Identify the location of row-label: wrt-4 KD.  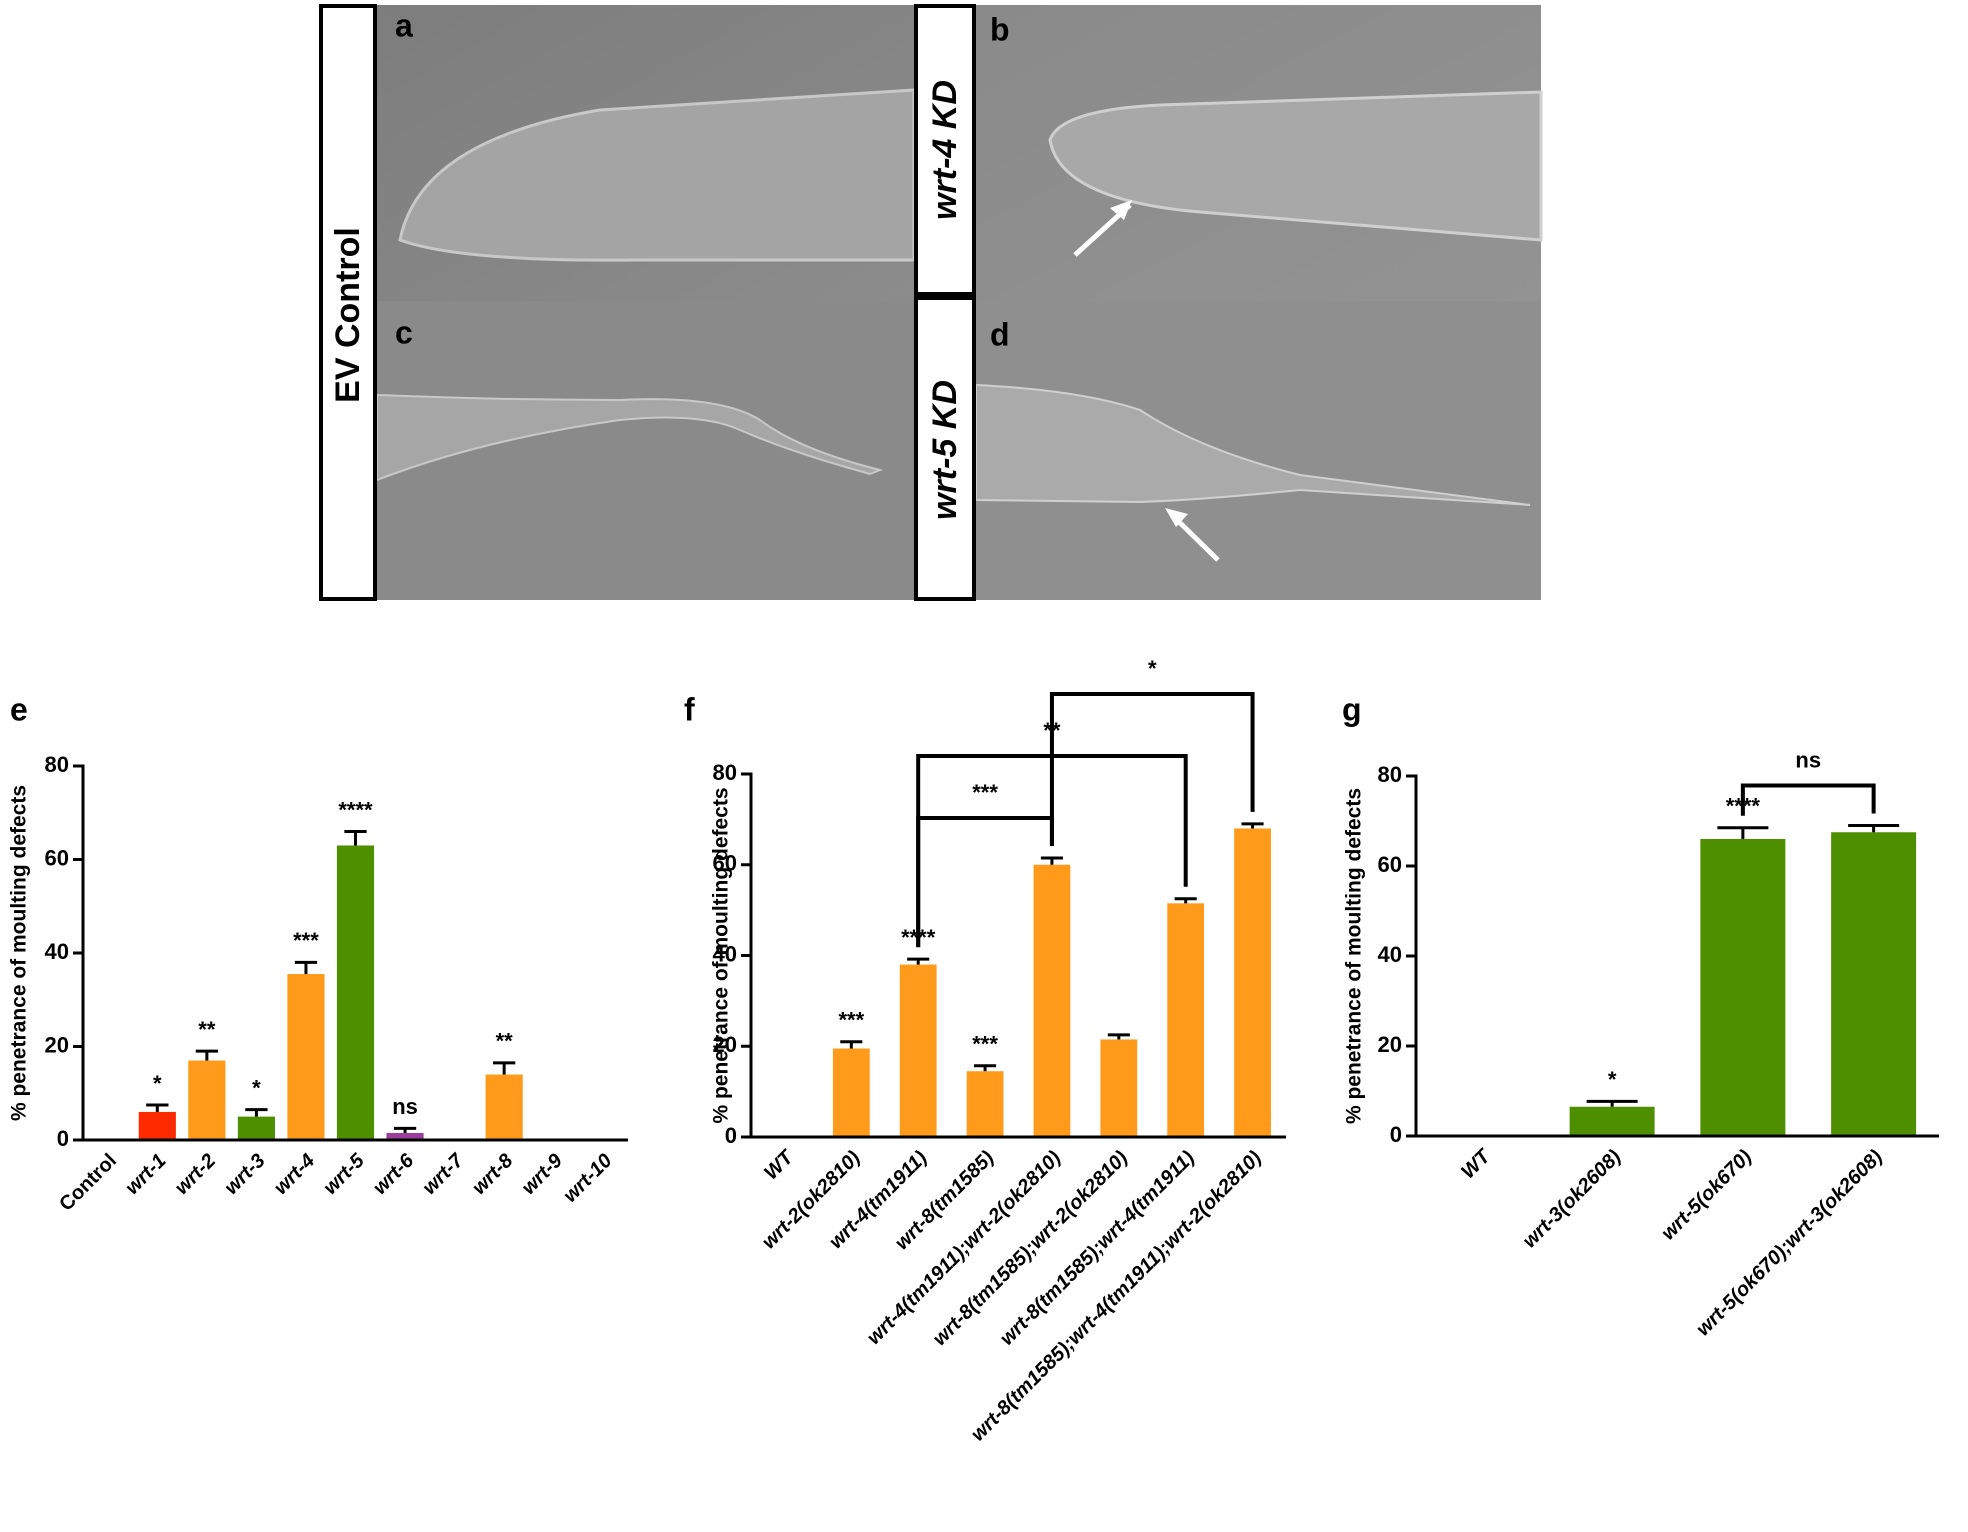
(945, 150).